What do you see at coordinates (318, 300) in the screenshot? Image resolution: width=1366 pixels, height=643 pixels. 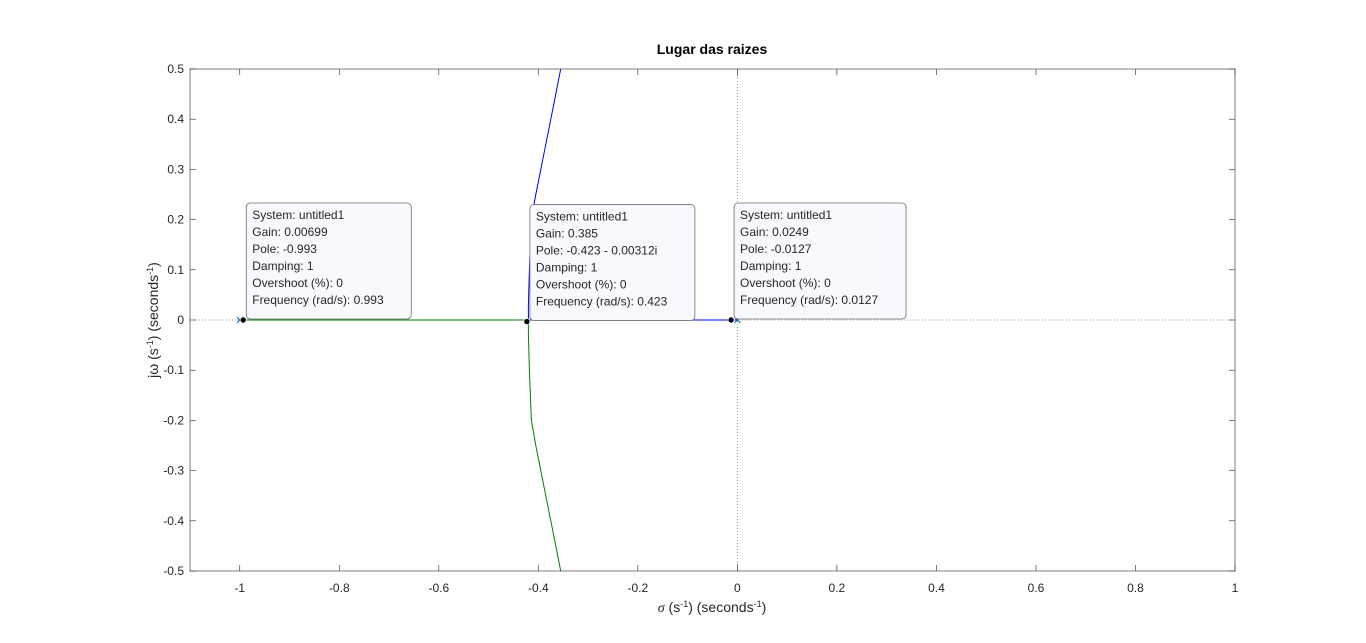 I see `data-tip-line: Frequency (rad/s): 0.993` at bounding box center [318, 300].